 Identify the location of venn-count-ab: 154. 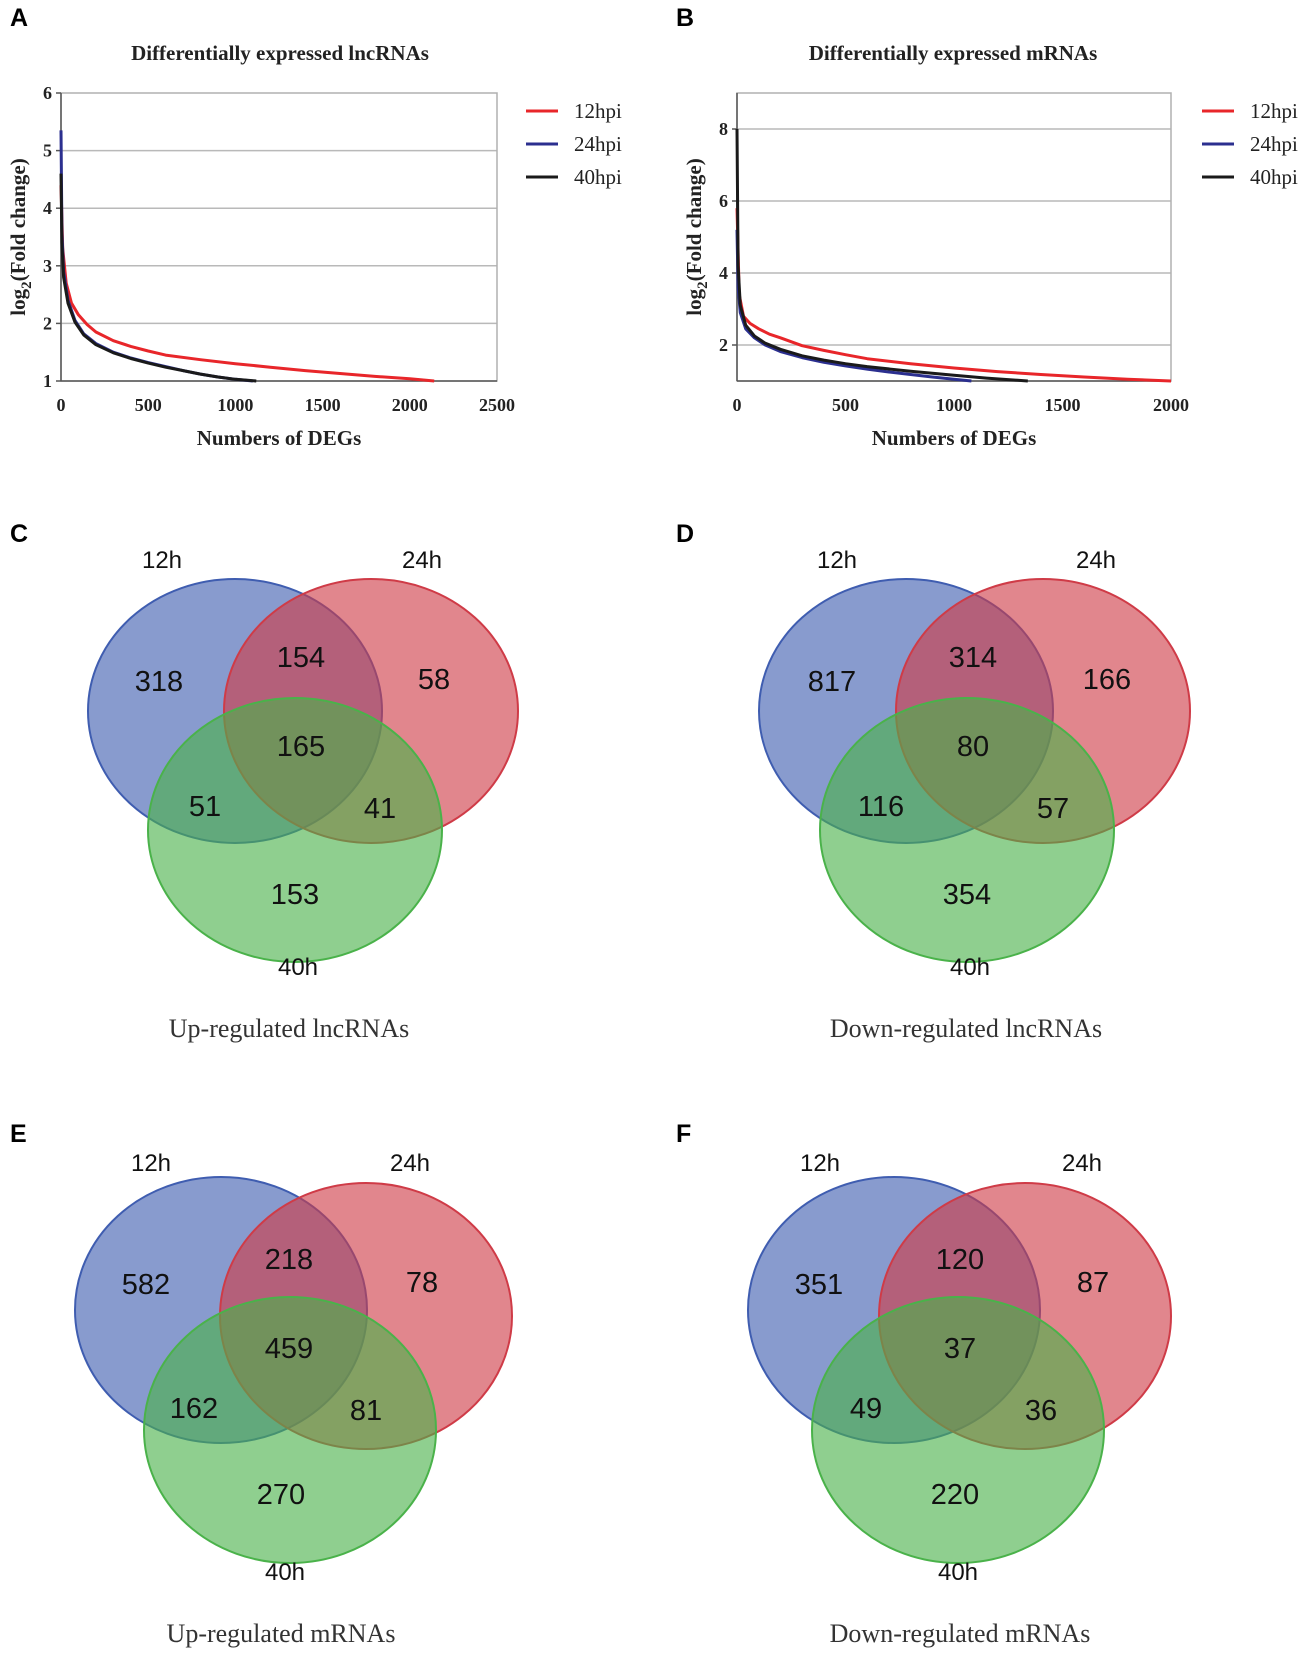
(301, 658).